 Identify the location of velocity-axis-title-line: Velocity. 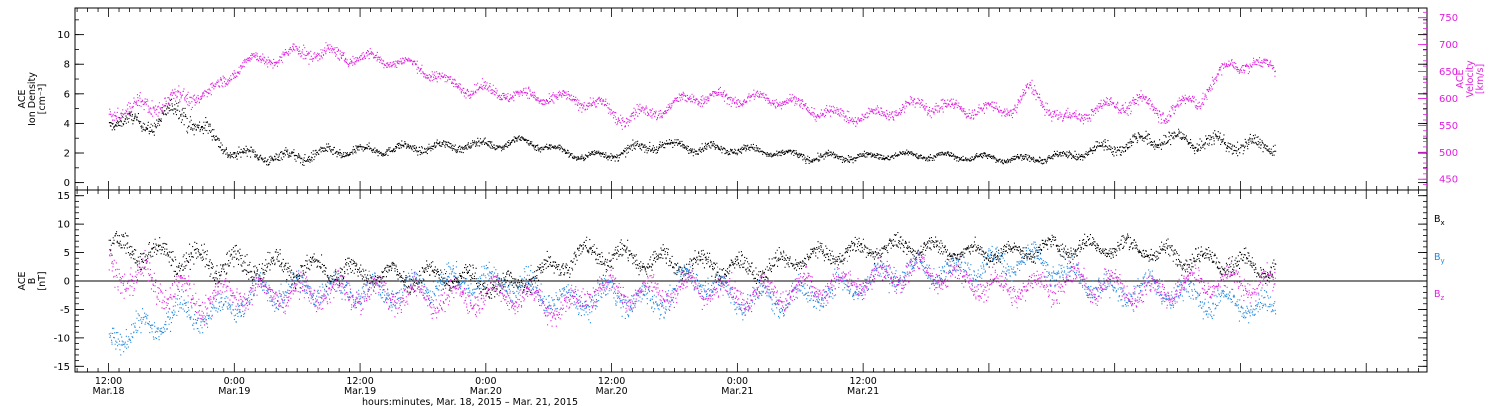
(1470, 79).